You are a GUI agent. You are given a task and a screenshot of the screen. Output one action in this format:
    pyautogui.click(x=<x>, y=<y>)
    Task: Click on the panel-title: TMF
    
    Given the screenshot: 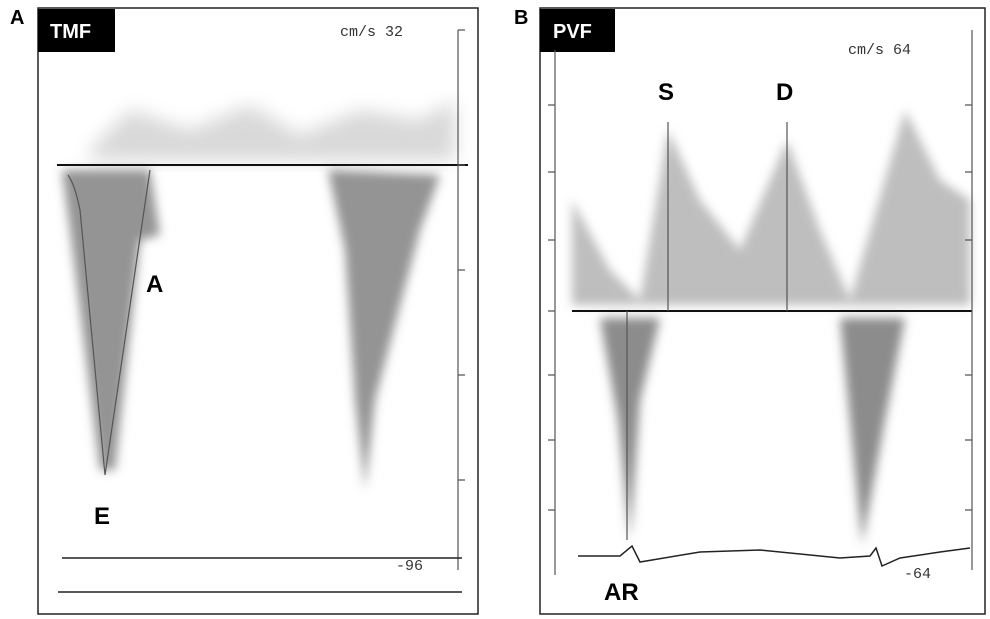 What is the action you would take?
    pyautogui.click(x=70, y=32)
    